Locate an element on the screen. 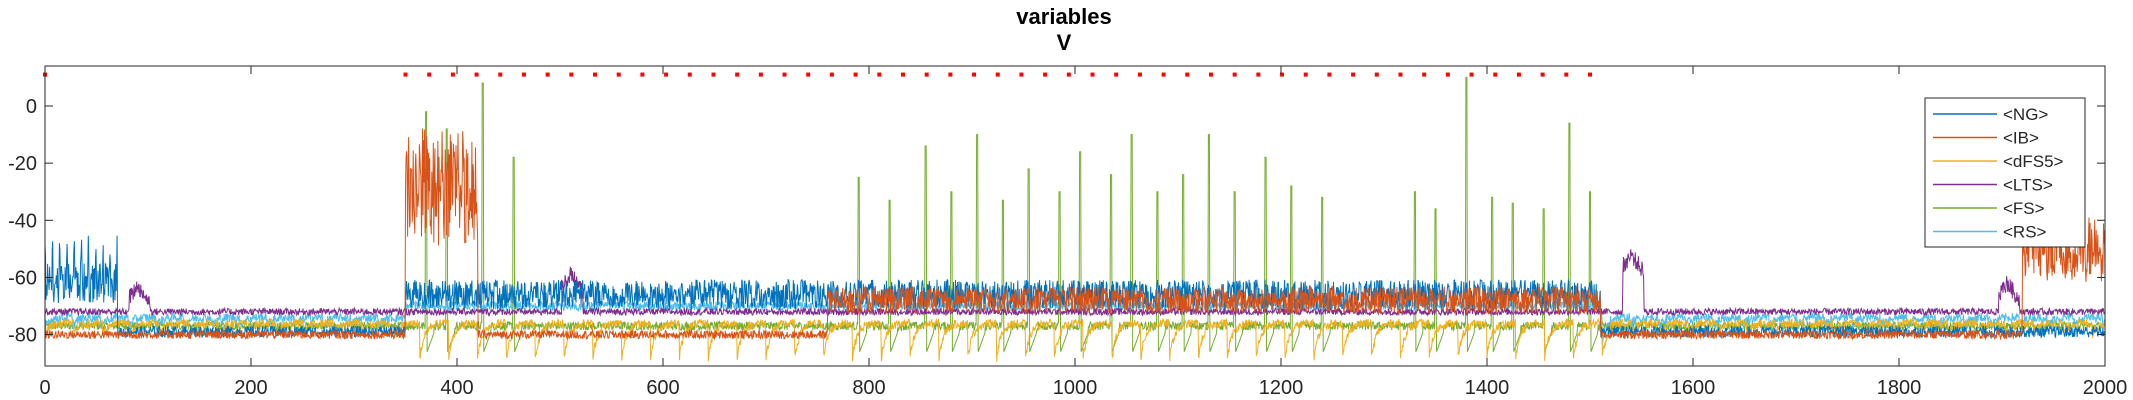 This screenshot has width=2133, height=400. x-tick-label: 1400 is located at coordinates (1487, 388).